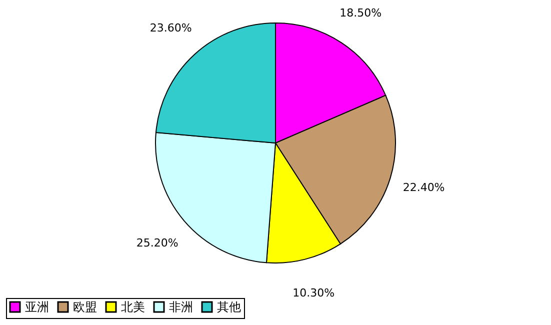  I want to click on data-label: 18.50%, so click(361, 13).